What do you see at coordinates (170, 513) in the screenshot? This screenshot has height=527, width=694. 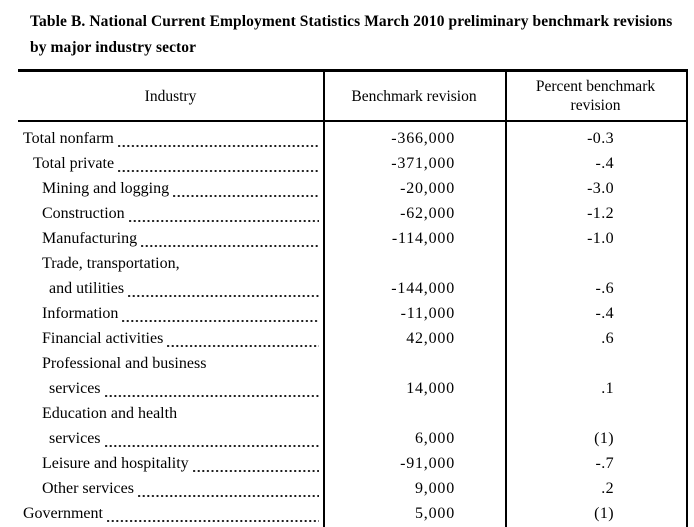 I see `industry-cell: Government` at bounding box center [170, 513].